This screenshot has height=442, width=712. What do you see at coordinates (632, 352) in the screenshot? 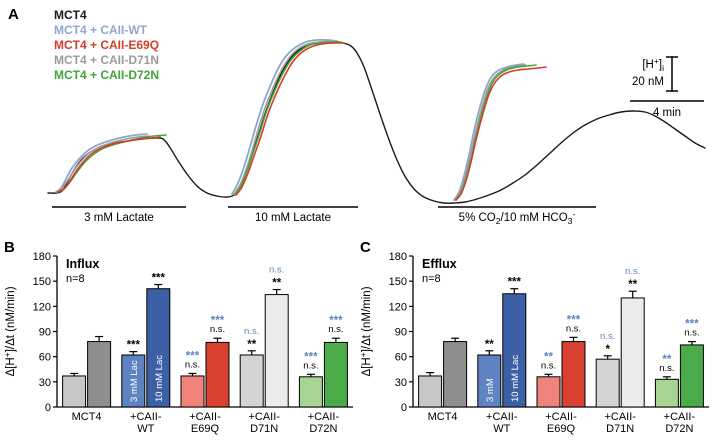
I see `bar-c-g3-s1` at bounding box center [632, 352].